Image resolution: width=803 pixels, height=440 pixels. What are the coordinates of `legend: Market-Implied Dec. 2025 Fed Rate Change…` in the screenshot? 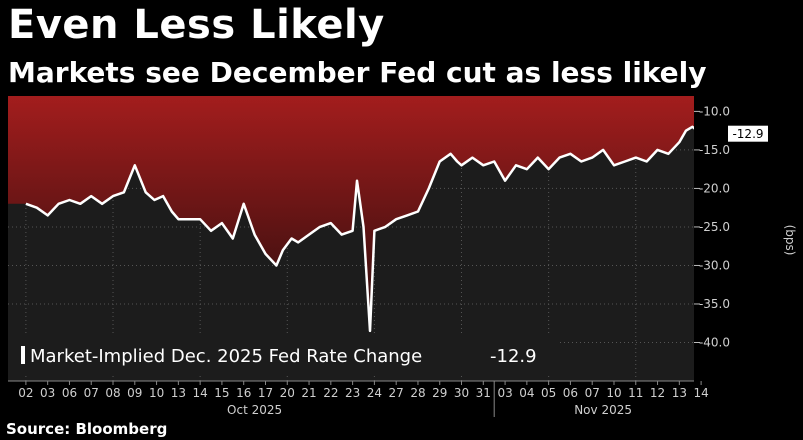 It's located at (283, 356).